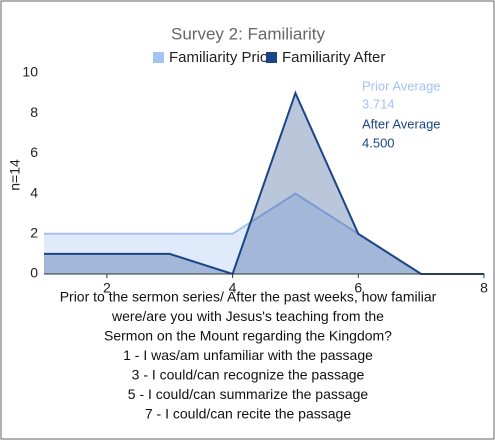  Describe the element at coordinates (34, 233) in the screenshot. I see `y-tick-label: 2` at that location.